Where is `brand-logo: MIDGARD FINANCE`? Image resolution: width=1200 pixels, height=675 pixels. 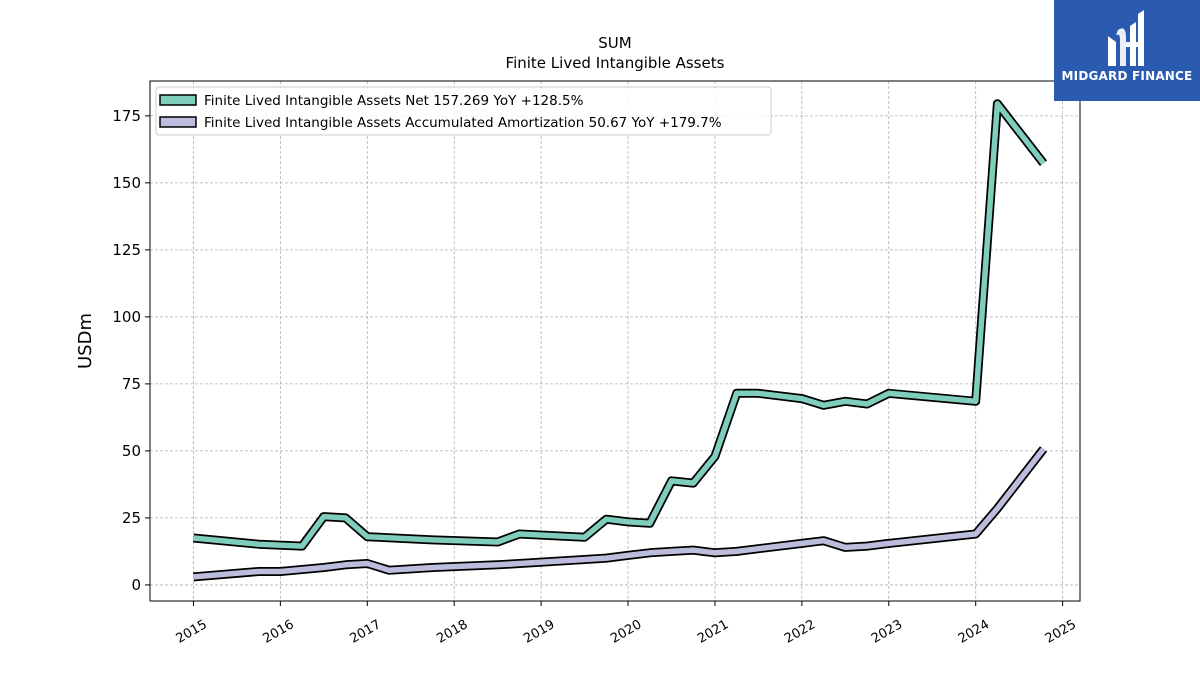 brand-logo: MIDGARD FINANCE is located at coordinates (1127, 50).